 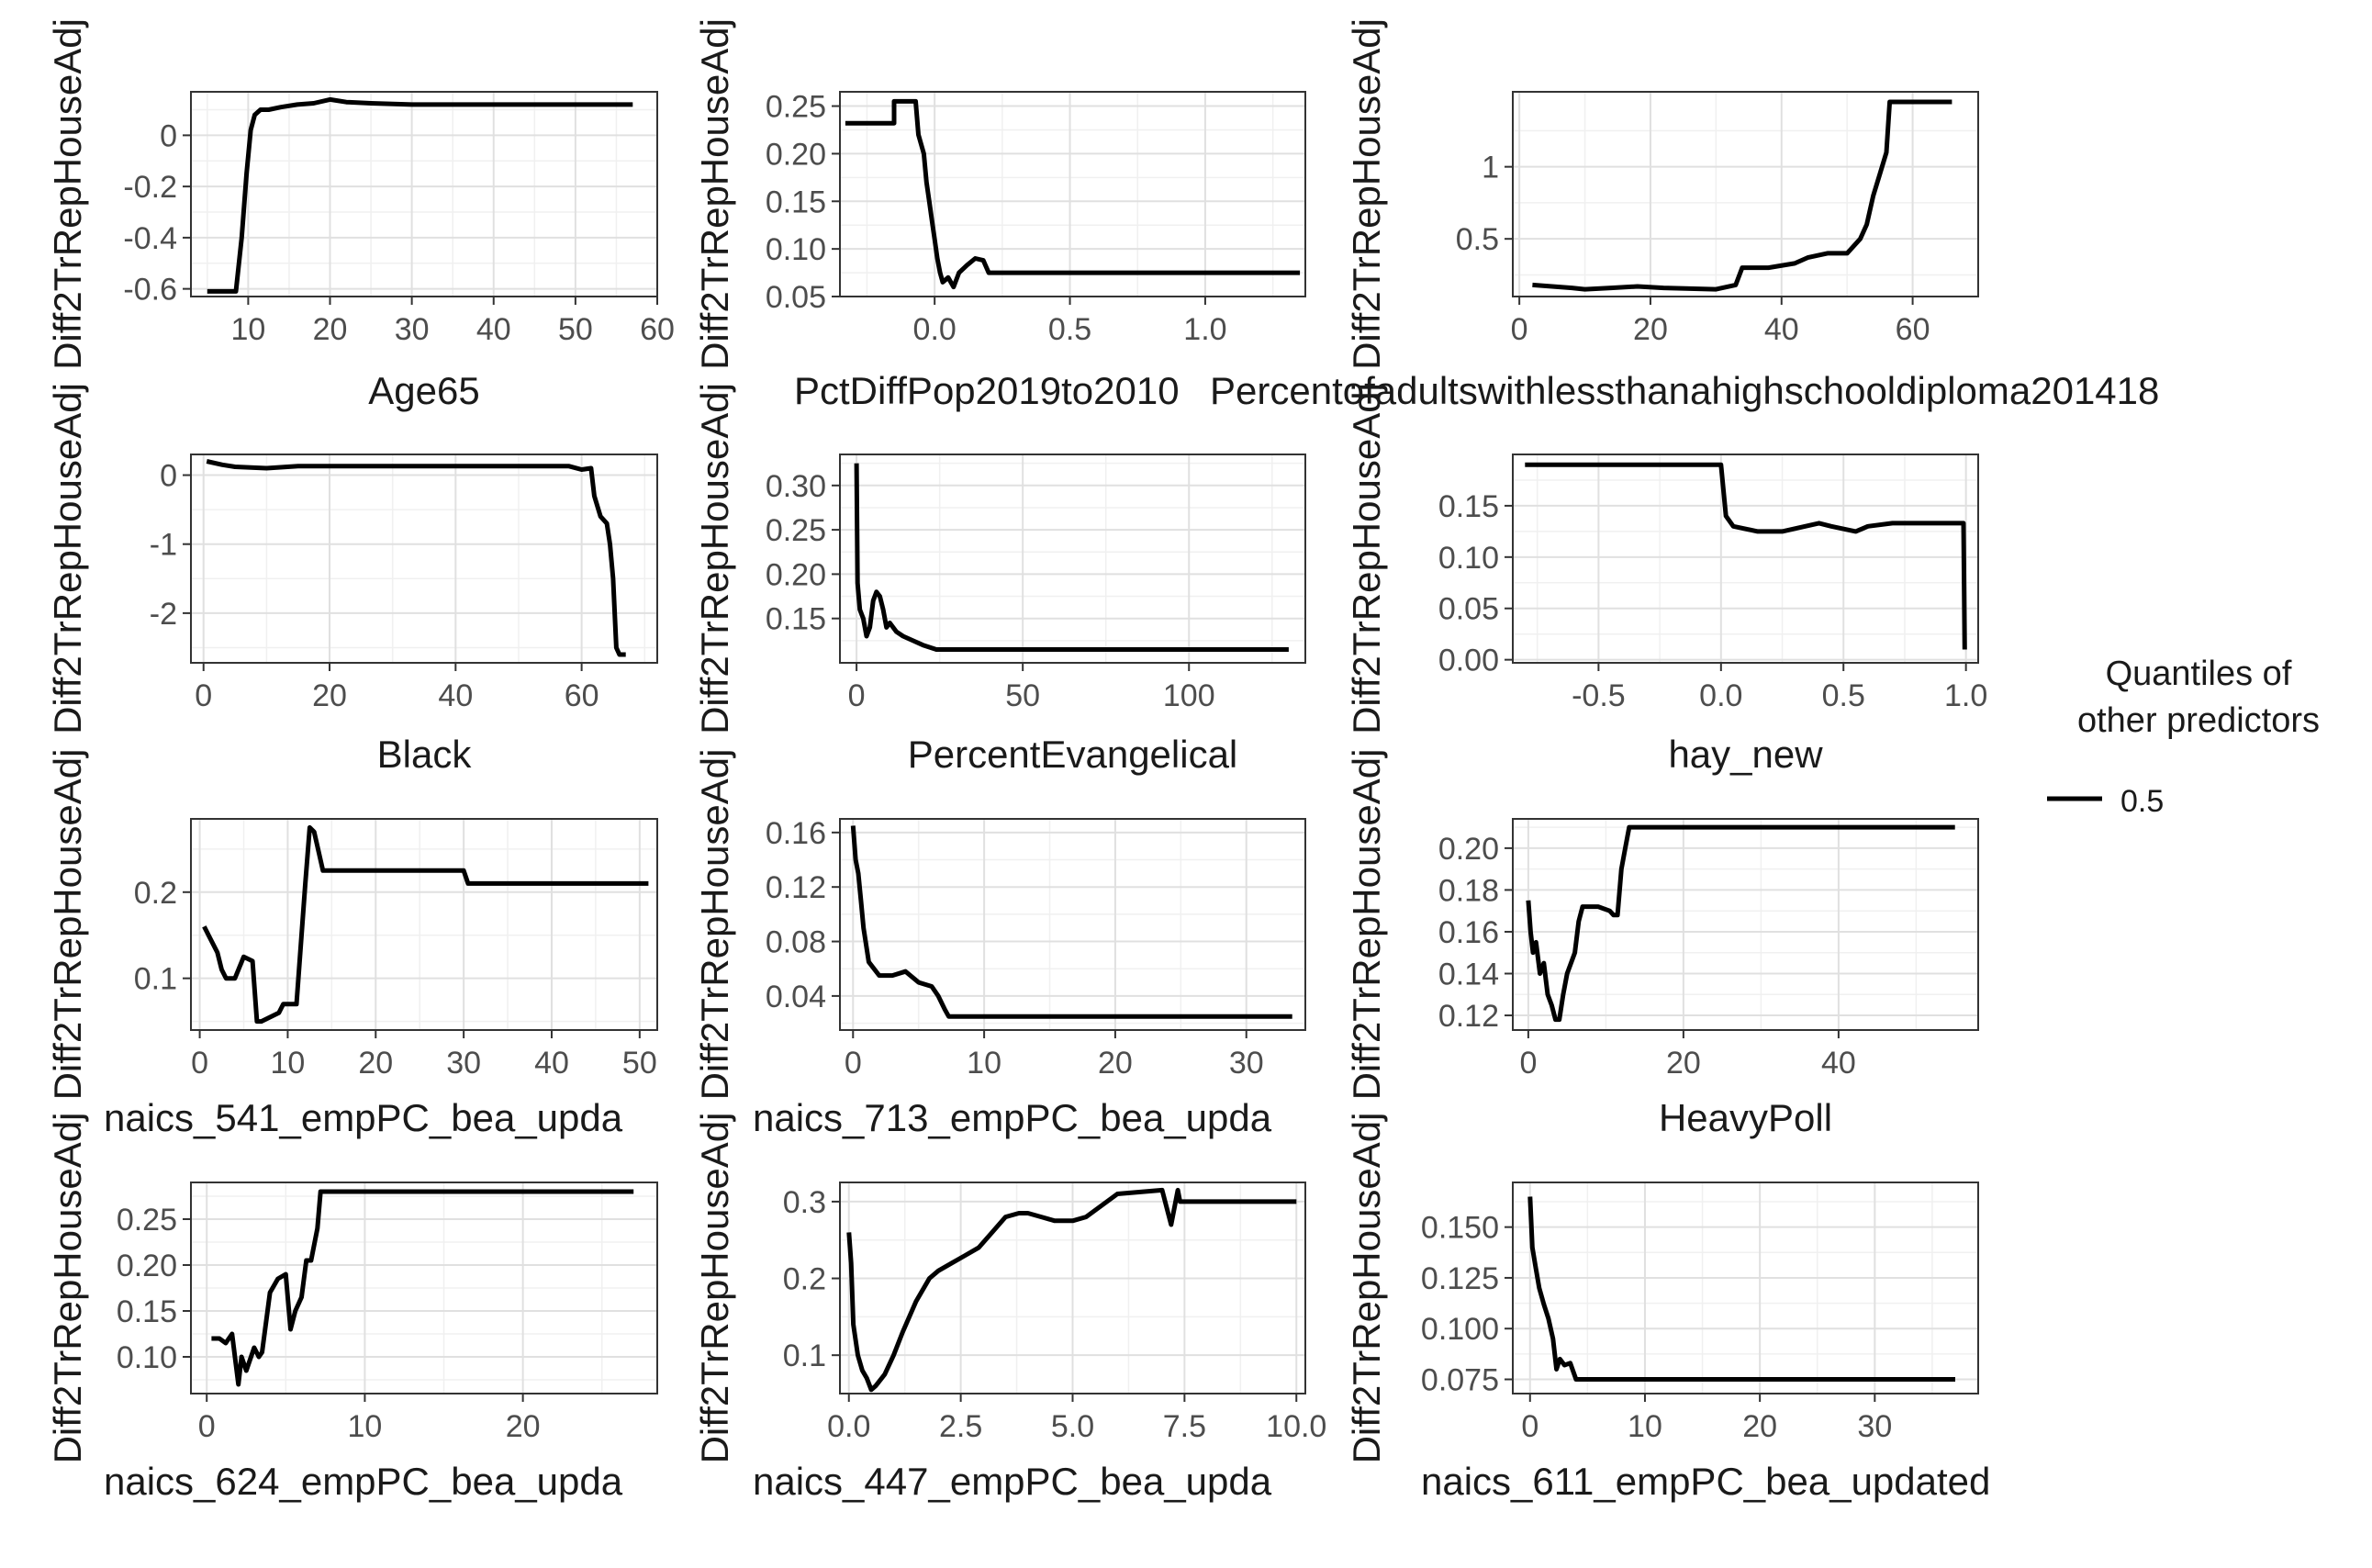 I want to click on y-tick-label: 0.3, so click(x=805, y=1202).